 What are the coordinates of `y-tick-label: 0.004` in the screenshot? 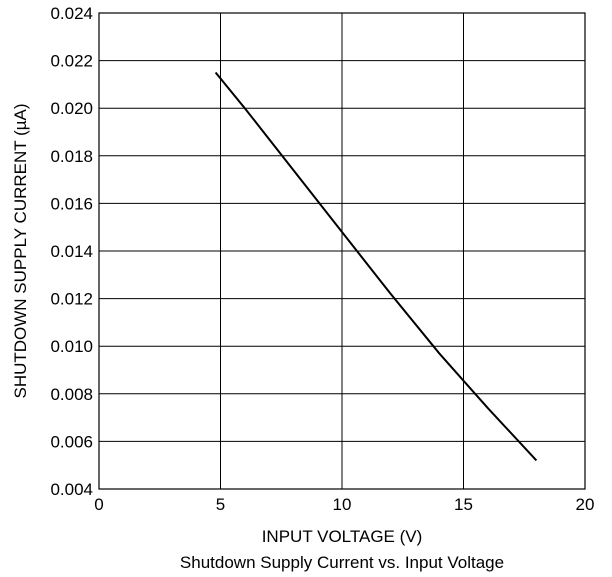 It's located at (71, 489).